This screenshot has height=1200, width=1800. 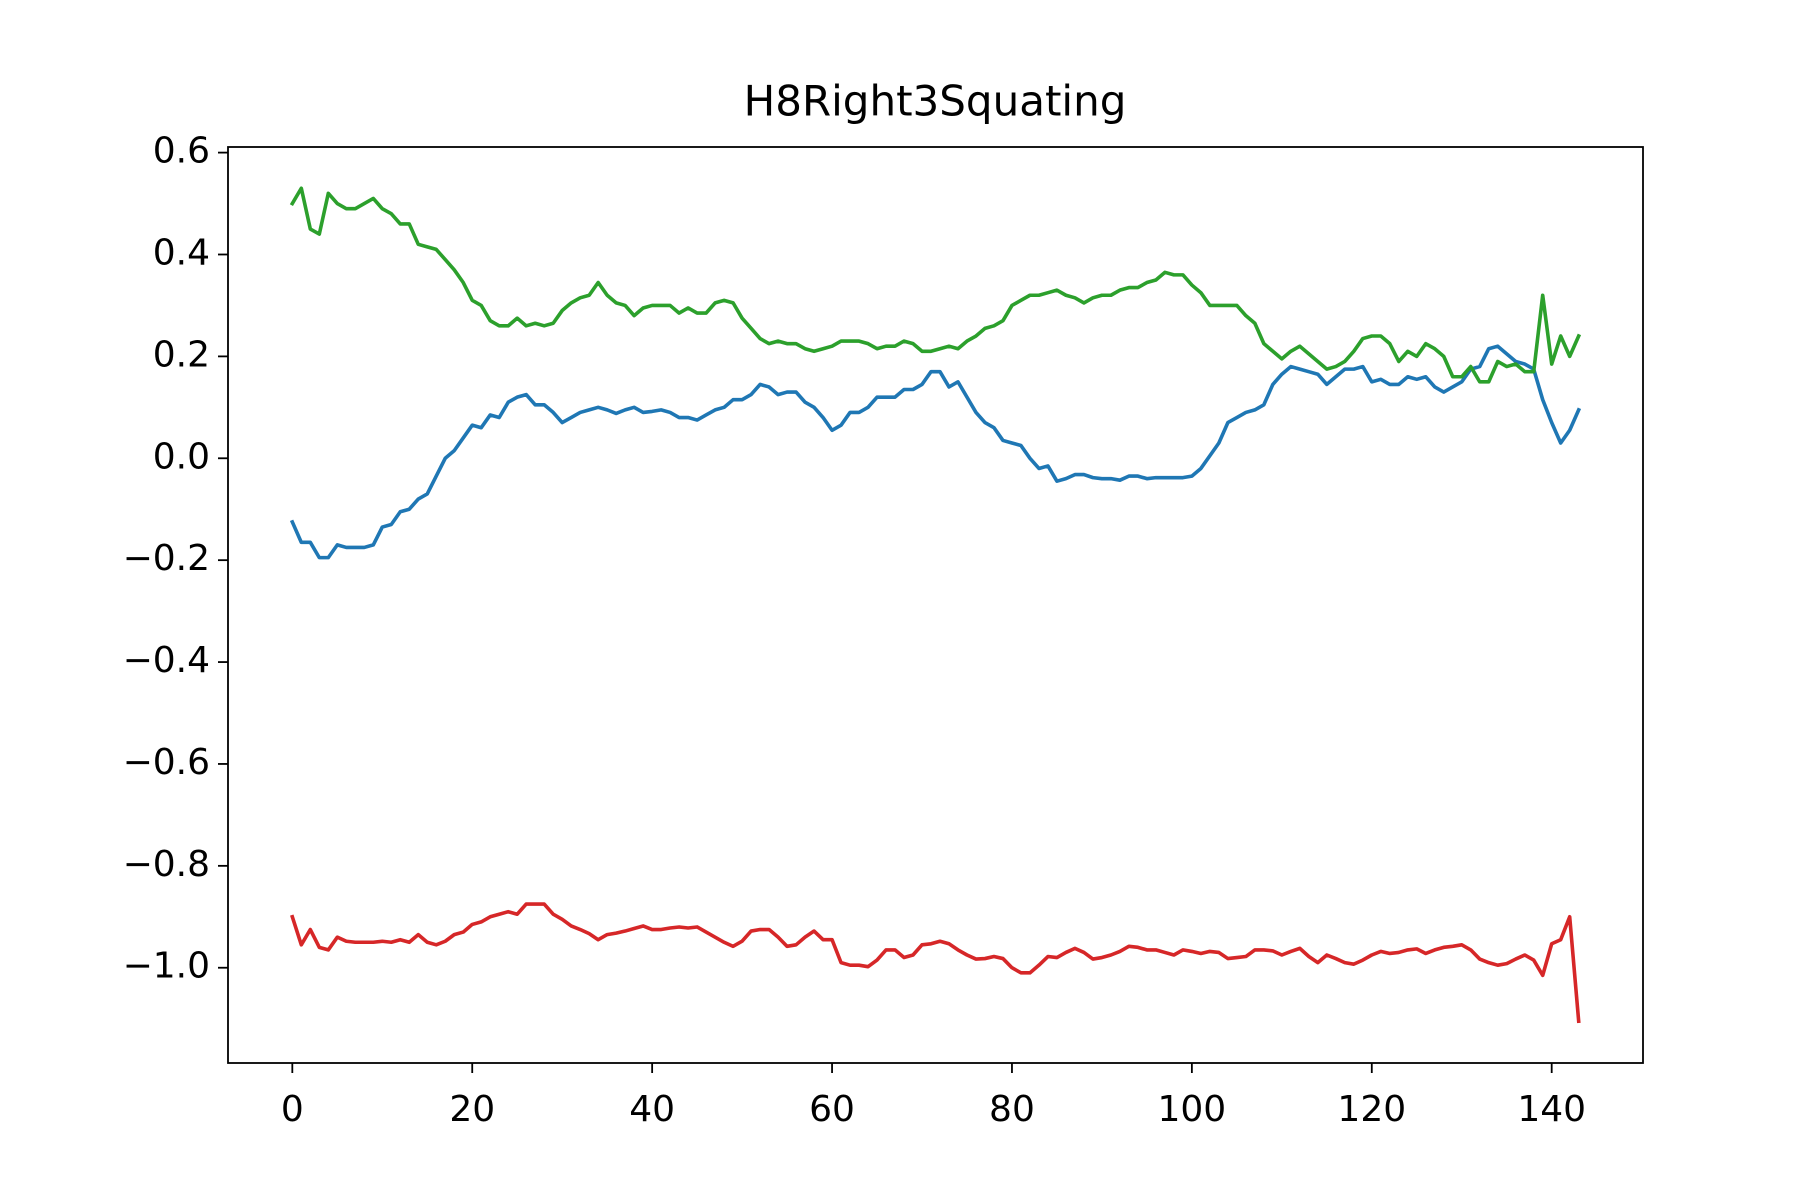 I want to click on y-tick-label: 0.0, so click(x=181, y=456).